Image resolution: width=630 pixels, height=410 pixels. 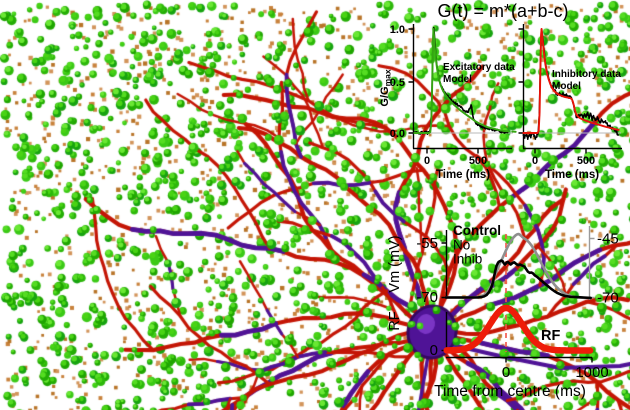 I want to click on rf-axis-label: RF, so click(x=395, y=320).